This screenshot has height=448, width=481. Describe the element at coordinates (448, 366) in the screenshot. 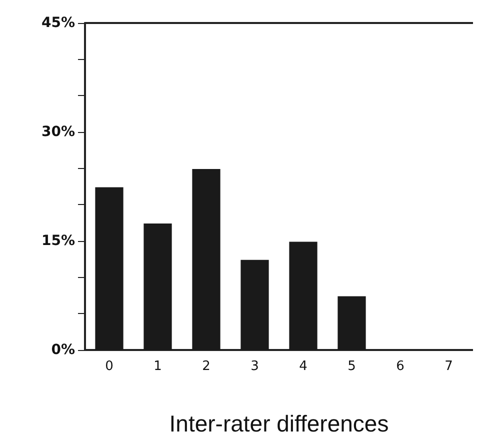

I see `x-tick-label: 7` at that location.